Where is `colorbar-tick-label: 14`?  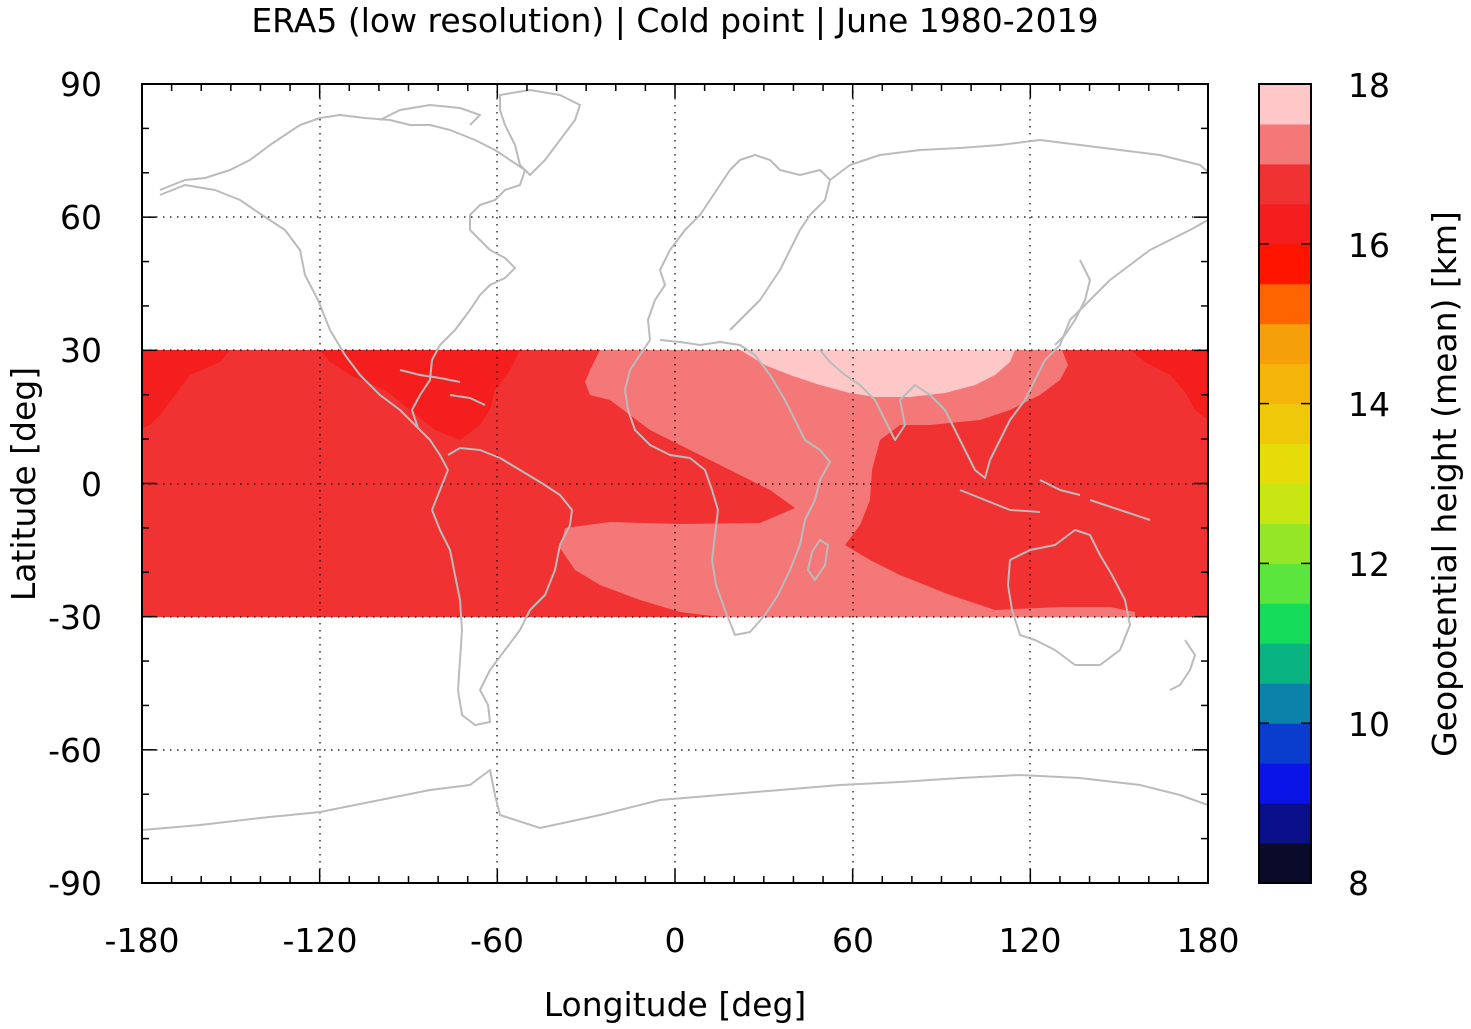
colorbar-tick-label: 14 is located at coordinates (1369, 404).